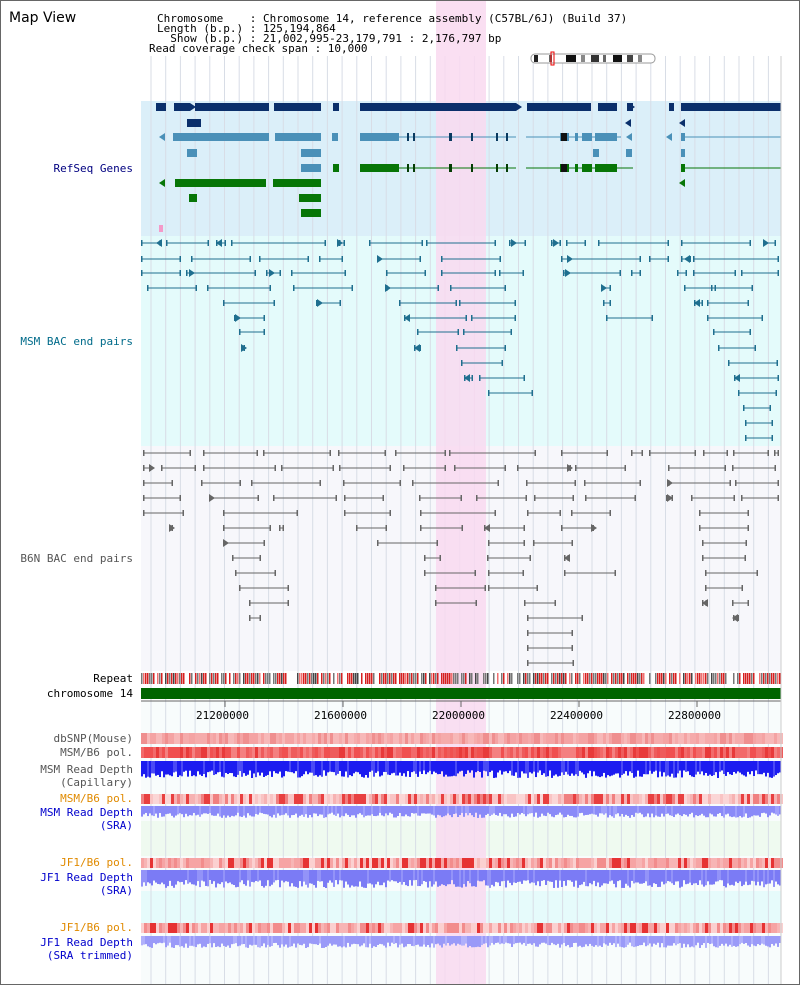 The width and height of the screenshot is (800, 985). Describe the element at coordinates (76, 341) in the screenshot. I see `track-label-msm-bac: MSM BAC end pairs` at that location.